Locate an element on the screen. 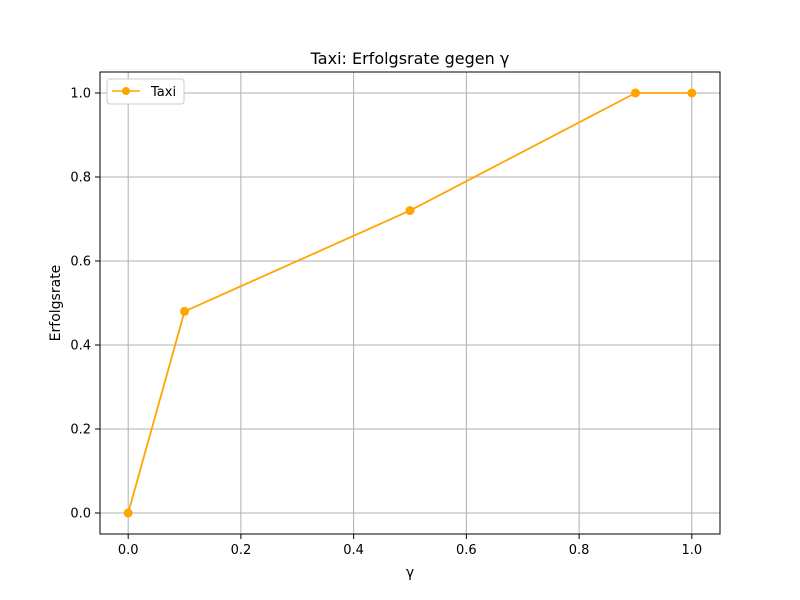 This screenshot has height=600, width=800. x-tick-label: 0.2 is located at coordinates (241, 550).